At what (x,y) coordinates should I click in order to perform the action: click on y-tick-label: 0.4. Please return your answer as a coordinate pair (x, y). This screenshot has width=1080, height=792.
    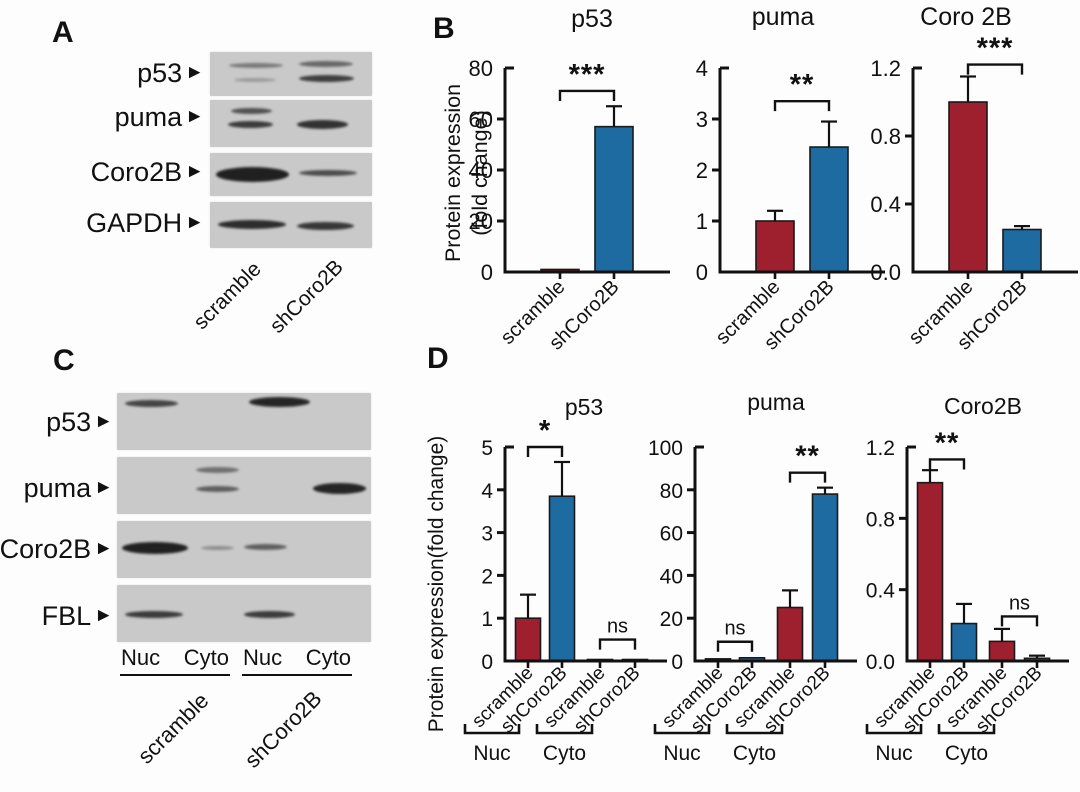
    Looking at the image, I should click on (885, 204).